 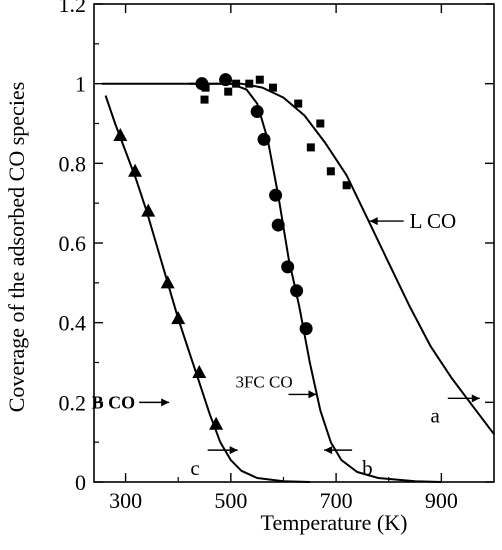 What do you see at coordinates (336, 500) in the screenshot?
I see `x-tick-label: 700` at bounding box center [336, 500].